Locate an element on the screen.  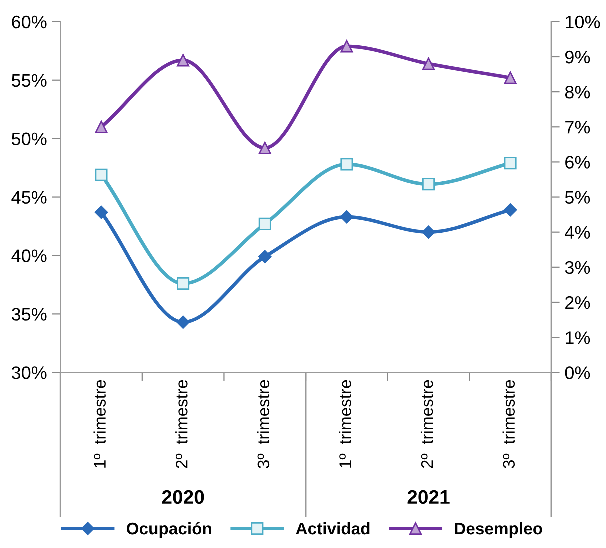
y2-tick-label: 0% is located at coordinates (577, 373).